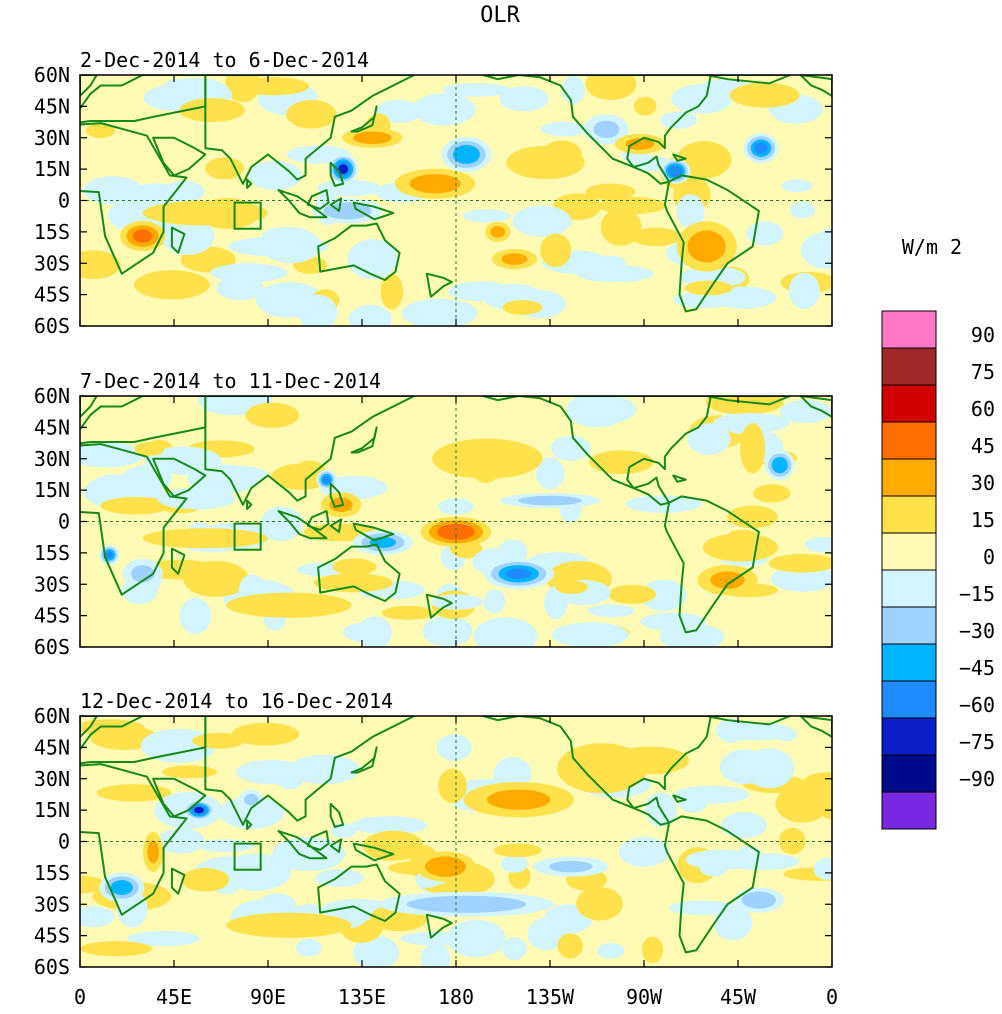  I want to click on colorbar-tick-label: 60, so click(983, 409).